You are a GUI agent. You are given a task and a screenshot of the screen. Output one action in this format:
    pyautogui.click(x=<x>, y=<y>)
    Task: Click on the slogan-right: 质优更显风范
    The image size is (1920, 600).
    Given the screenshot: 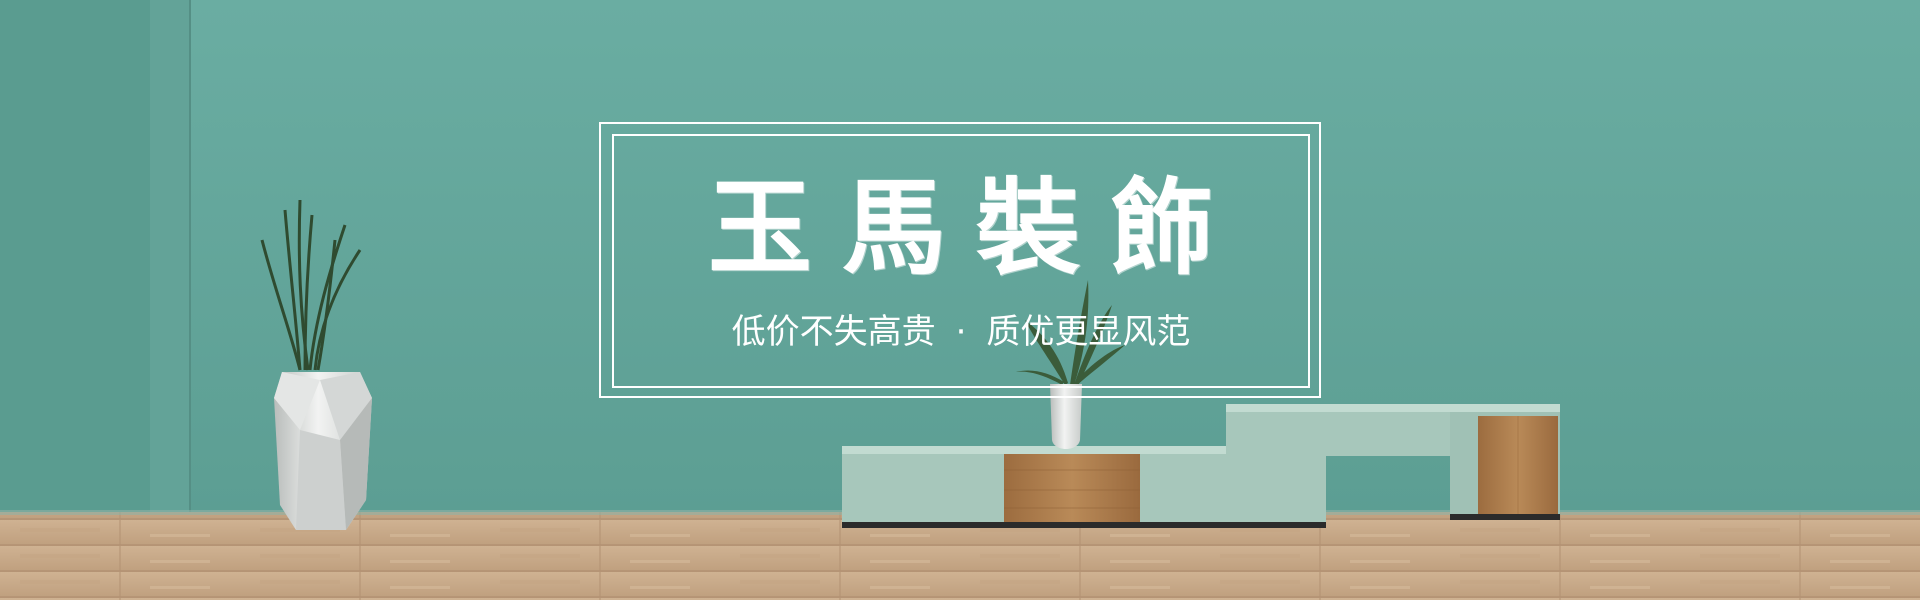 What is the action you would take?
    pyautogui.click(x=1088, y=332)
    